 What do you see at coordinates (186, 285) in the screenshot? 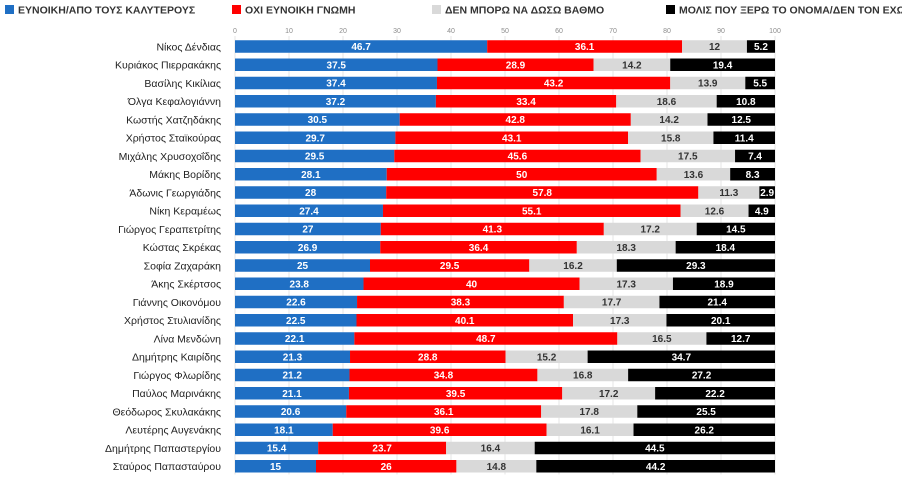
I see `category-label: Άκης Σκέρτσος` at bounding box center [186, 285].